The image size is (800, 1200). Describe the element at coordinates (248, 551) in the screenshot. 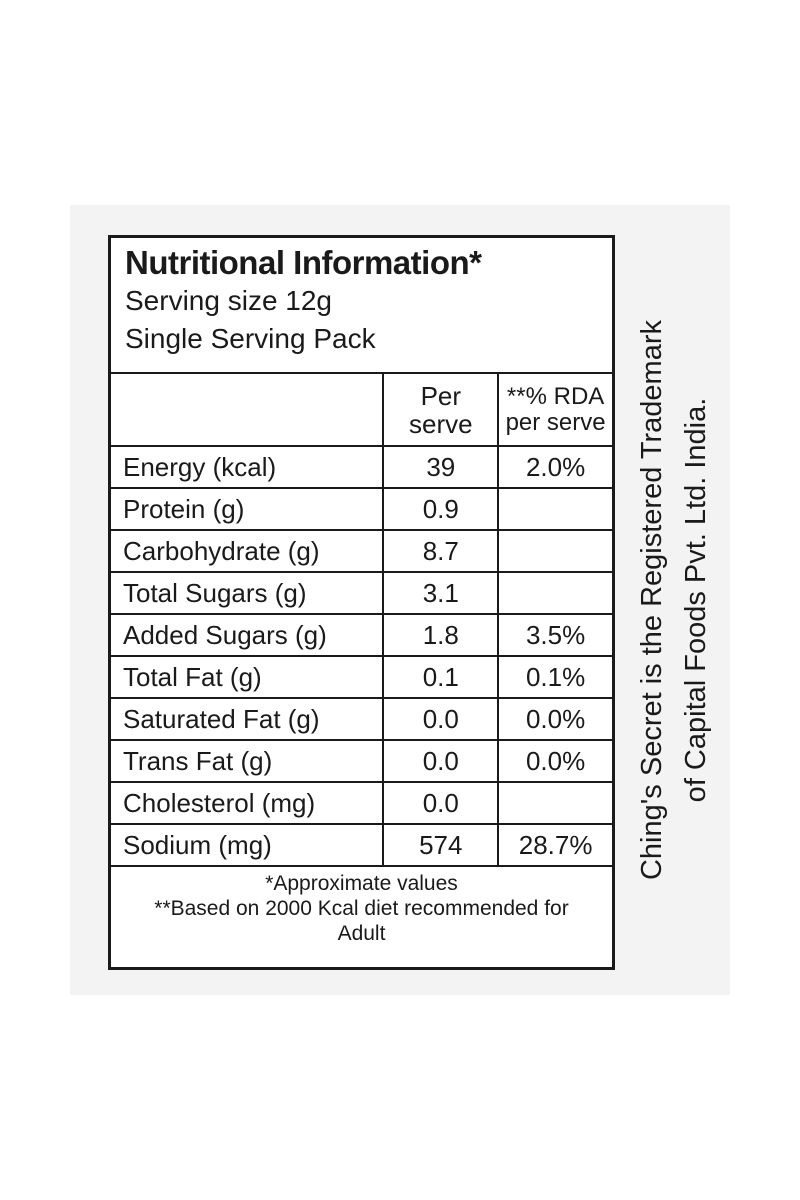

I see `nutrient-cell: Carbohydrate (g)` at that location.